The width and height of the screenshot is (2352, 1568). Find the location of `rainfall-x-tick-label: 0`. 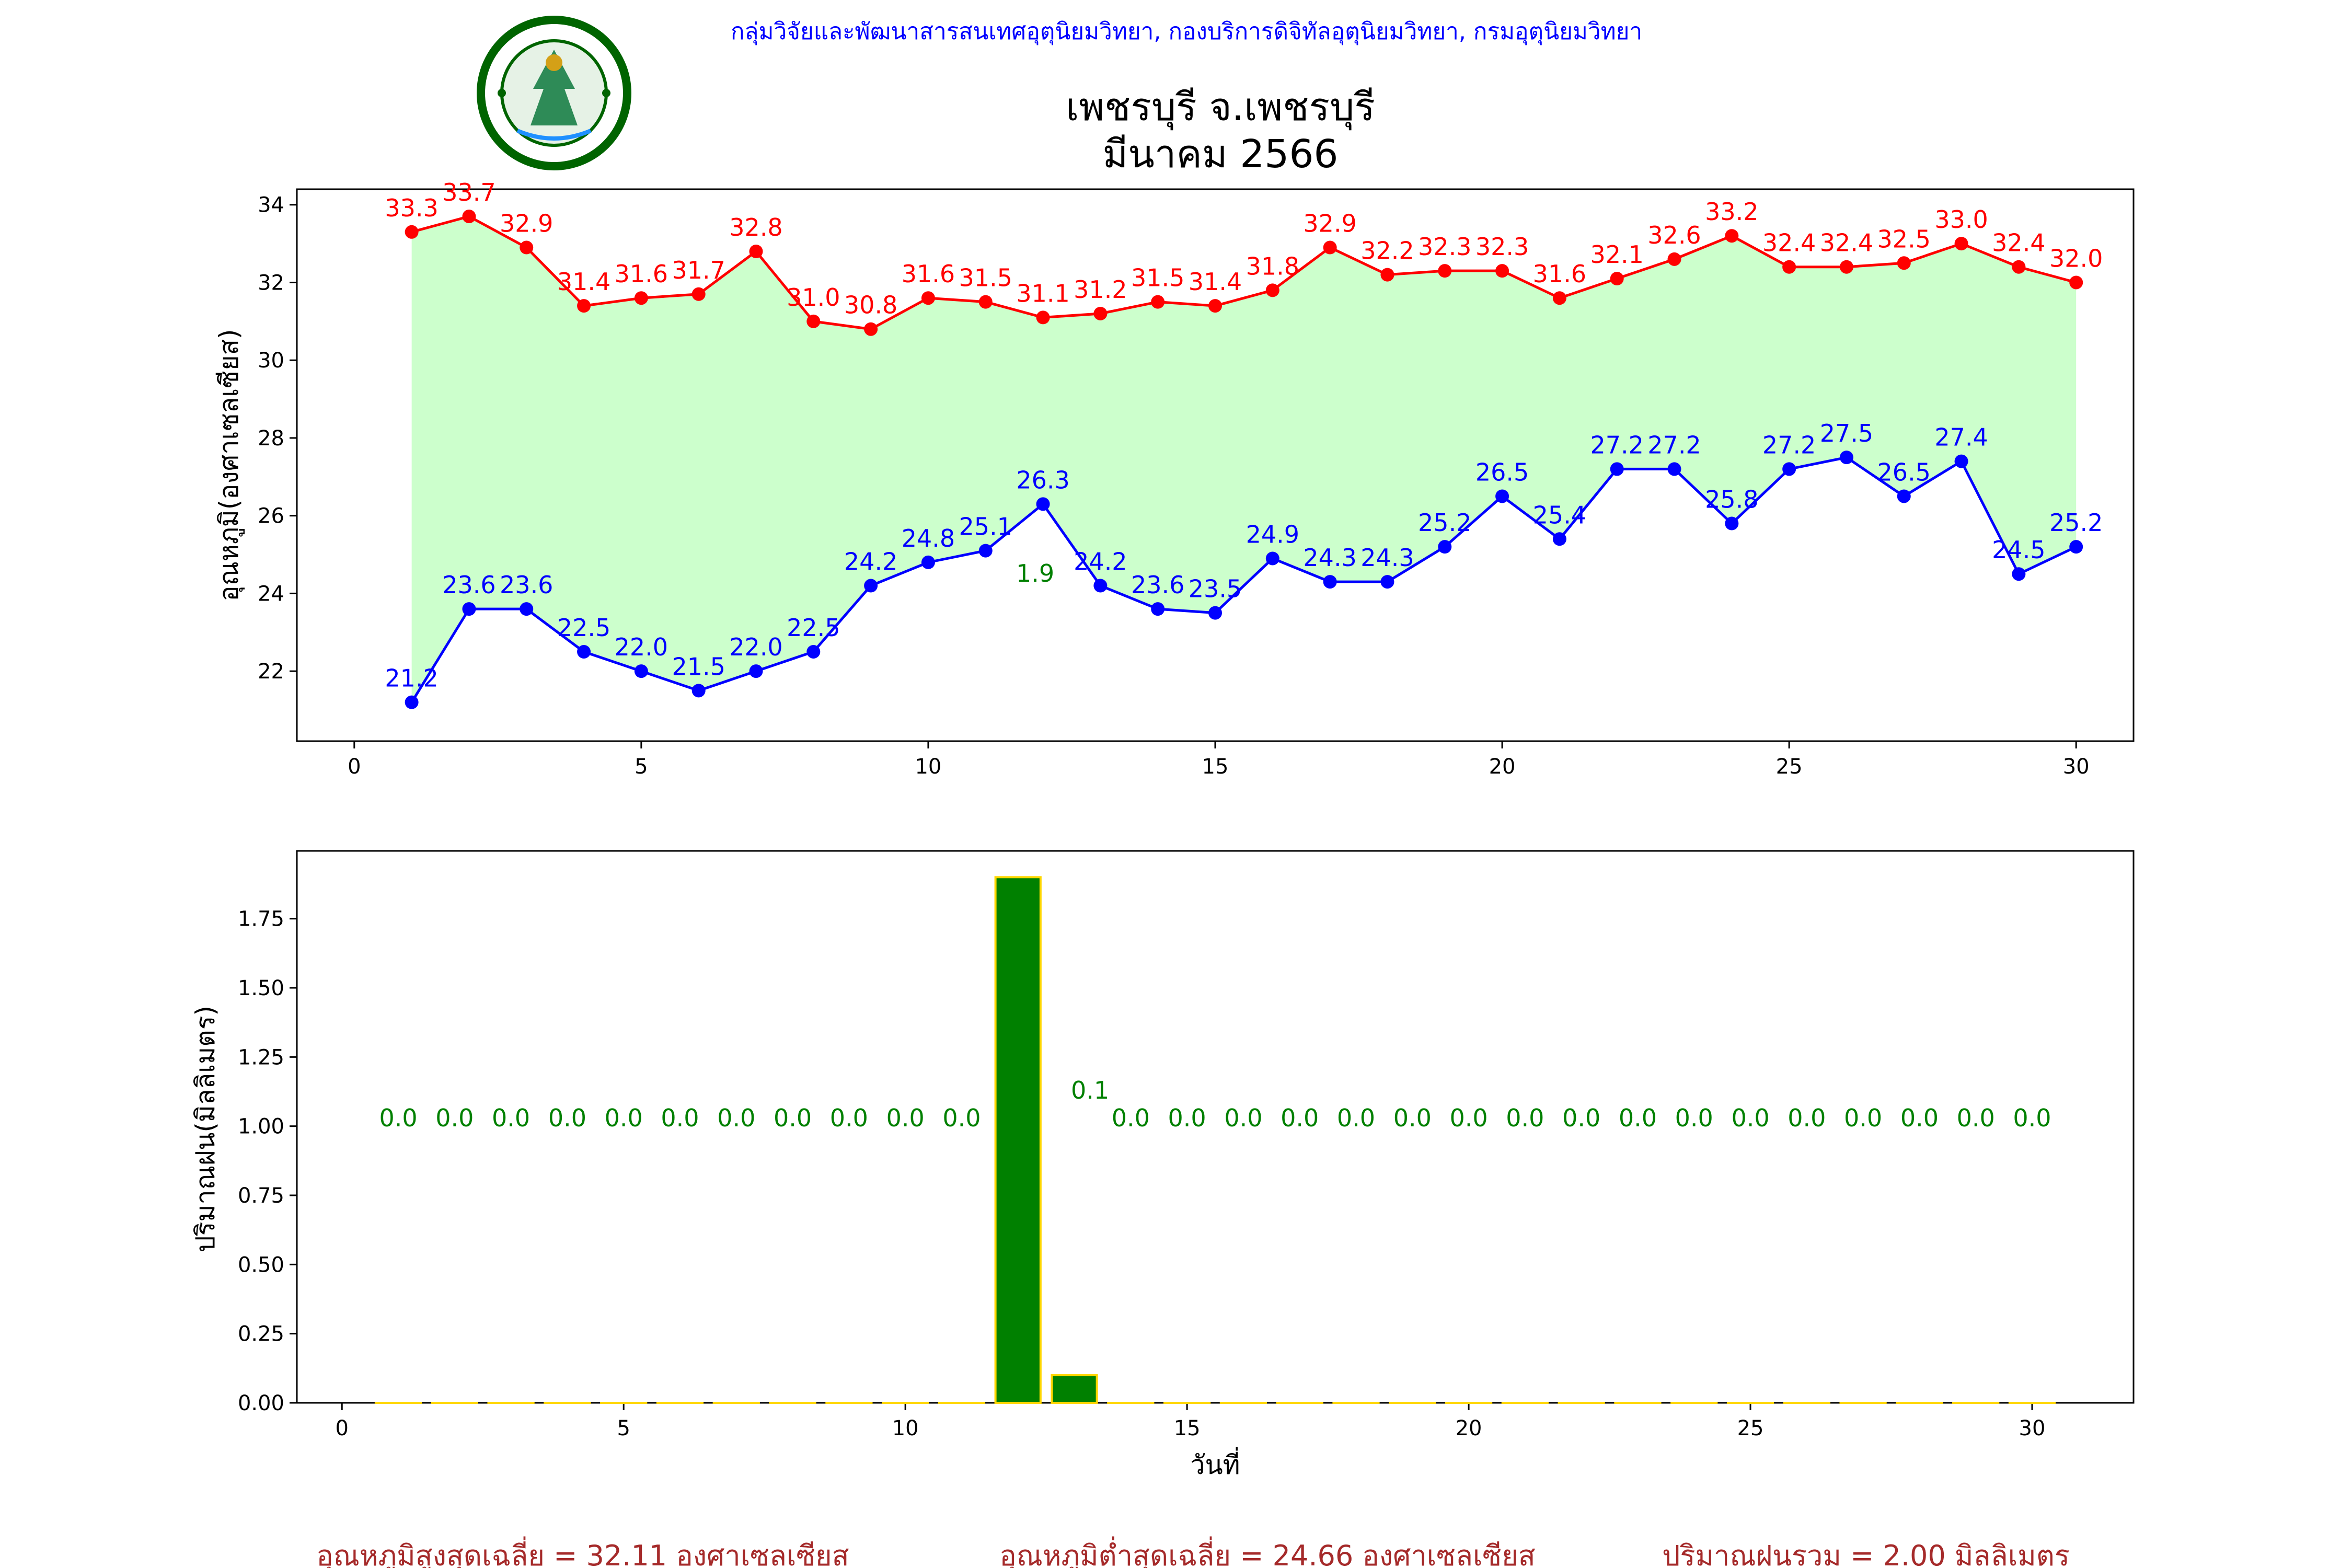

rainfall-x-tick-label: 0 is located at coordinates (342, 1428).